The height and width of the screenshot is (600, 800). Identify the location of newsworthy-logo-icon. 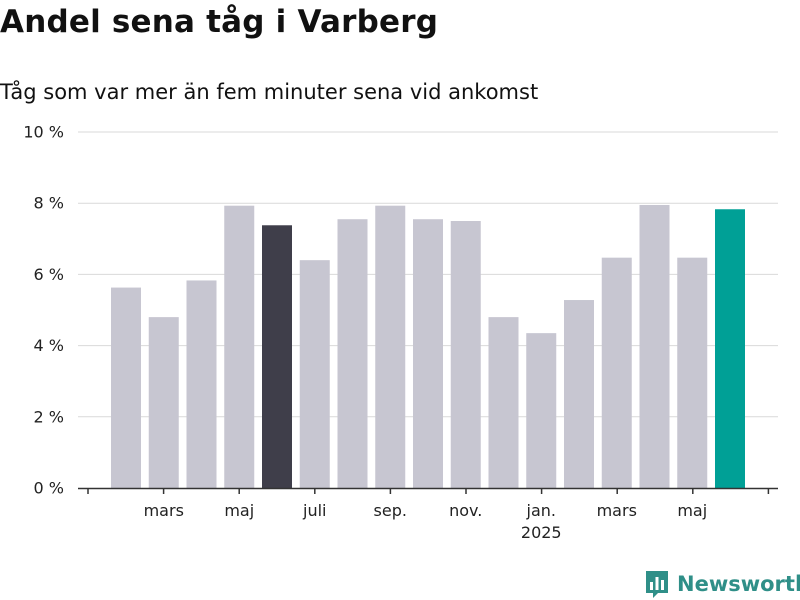
(657, 584).